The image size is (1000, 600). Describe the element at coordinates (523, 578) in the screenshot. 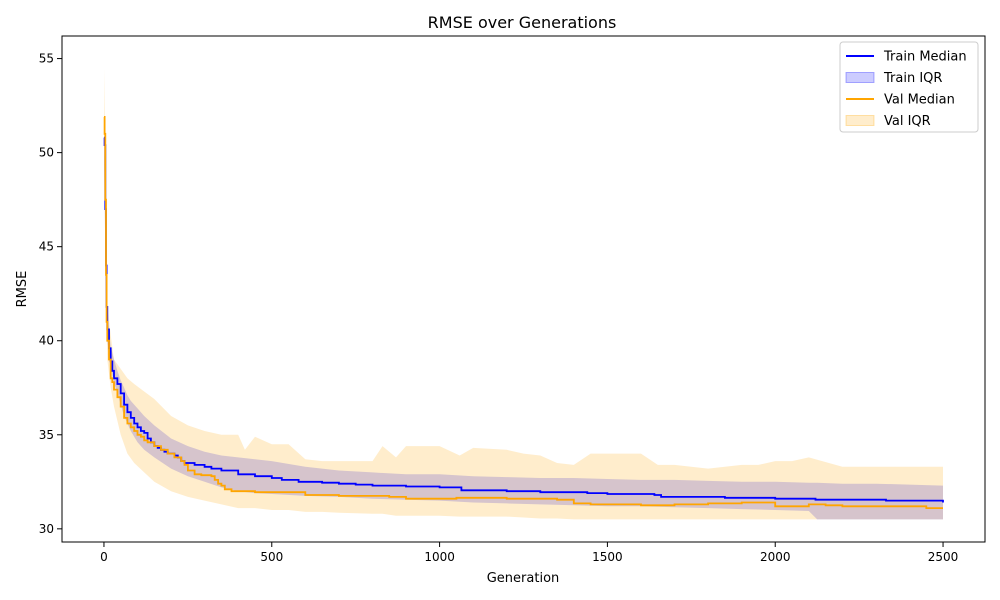

I see `x-axis-label: Generation` at that location.